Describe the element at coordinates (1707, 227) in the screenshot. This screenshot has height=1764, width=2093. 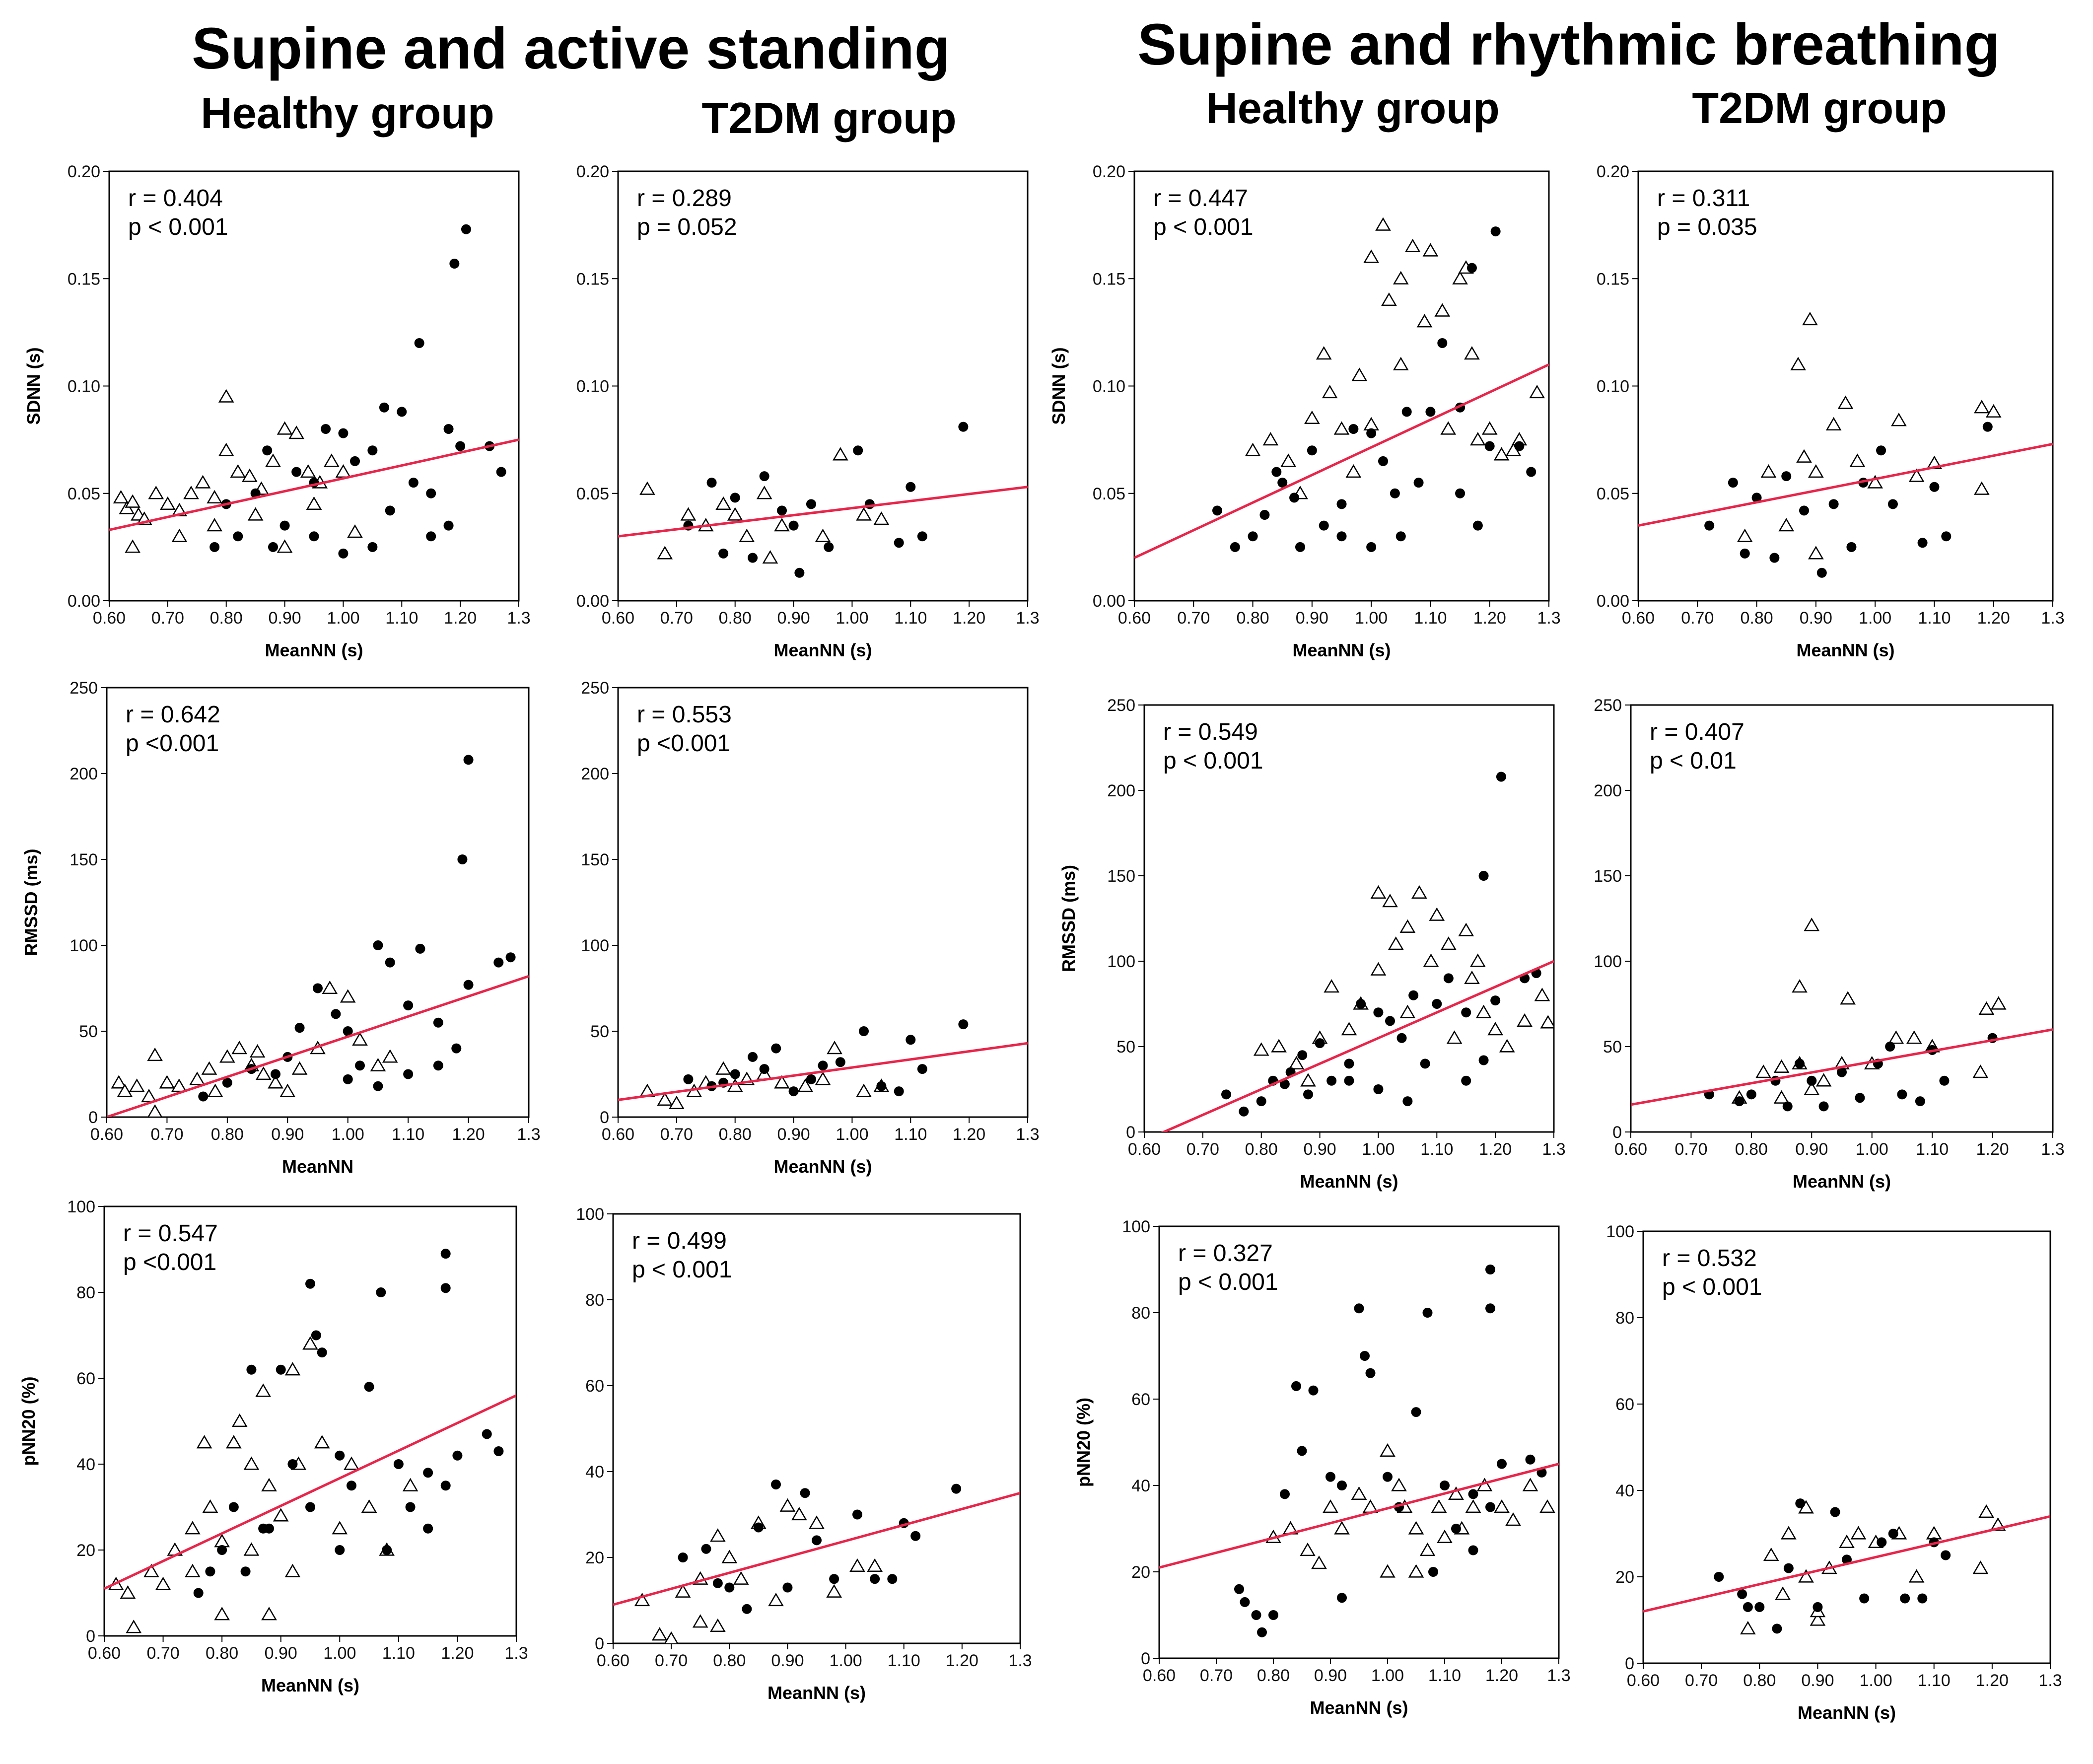
I see `stat-text: p = 0.035` at that location.